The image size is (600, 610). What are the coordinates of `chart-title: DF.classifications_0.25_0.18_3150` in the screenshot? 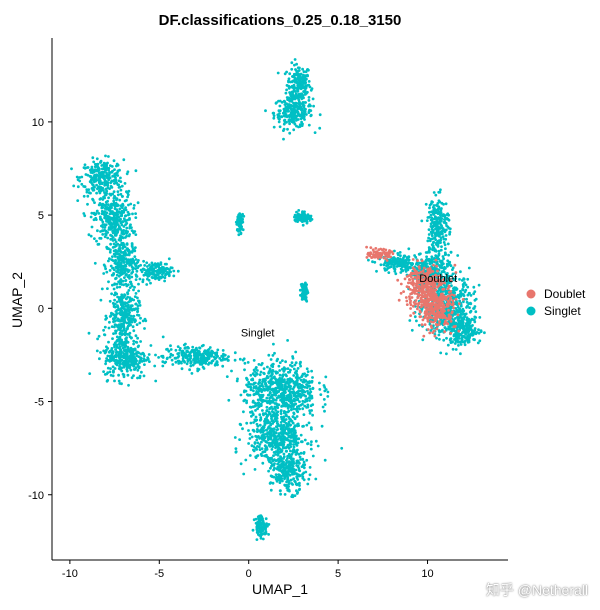 It's located at (280, 20).